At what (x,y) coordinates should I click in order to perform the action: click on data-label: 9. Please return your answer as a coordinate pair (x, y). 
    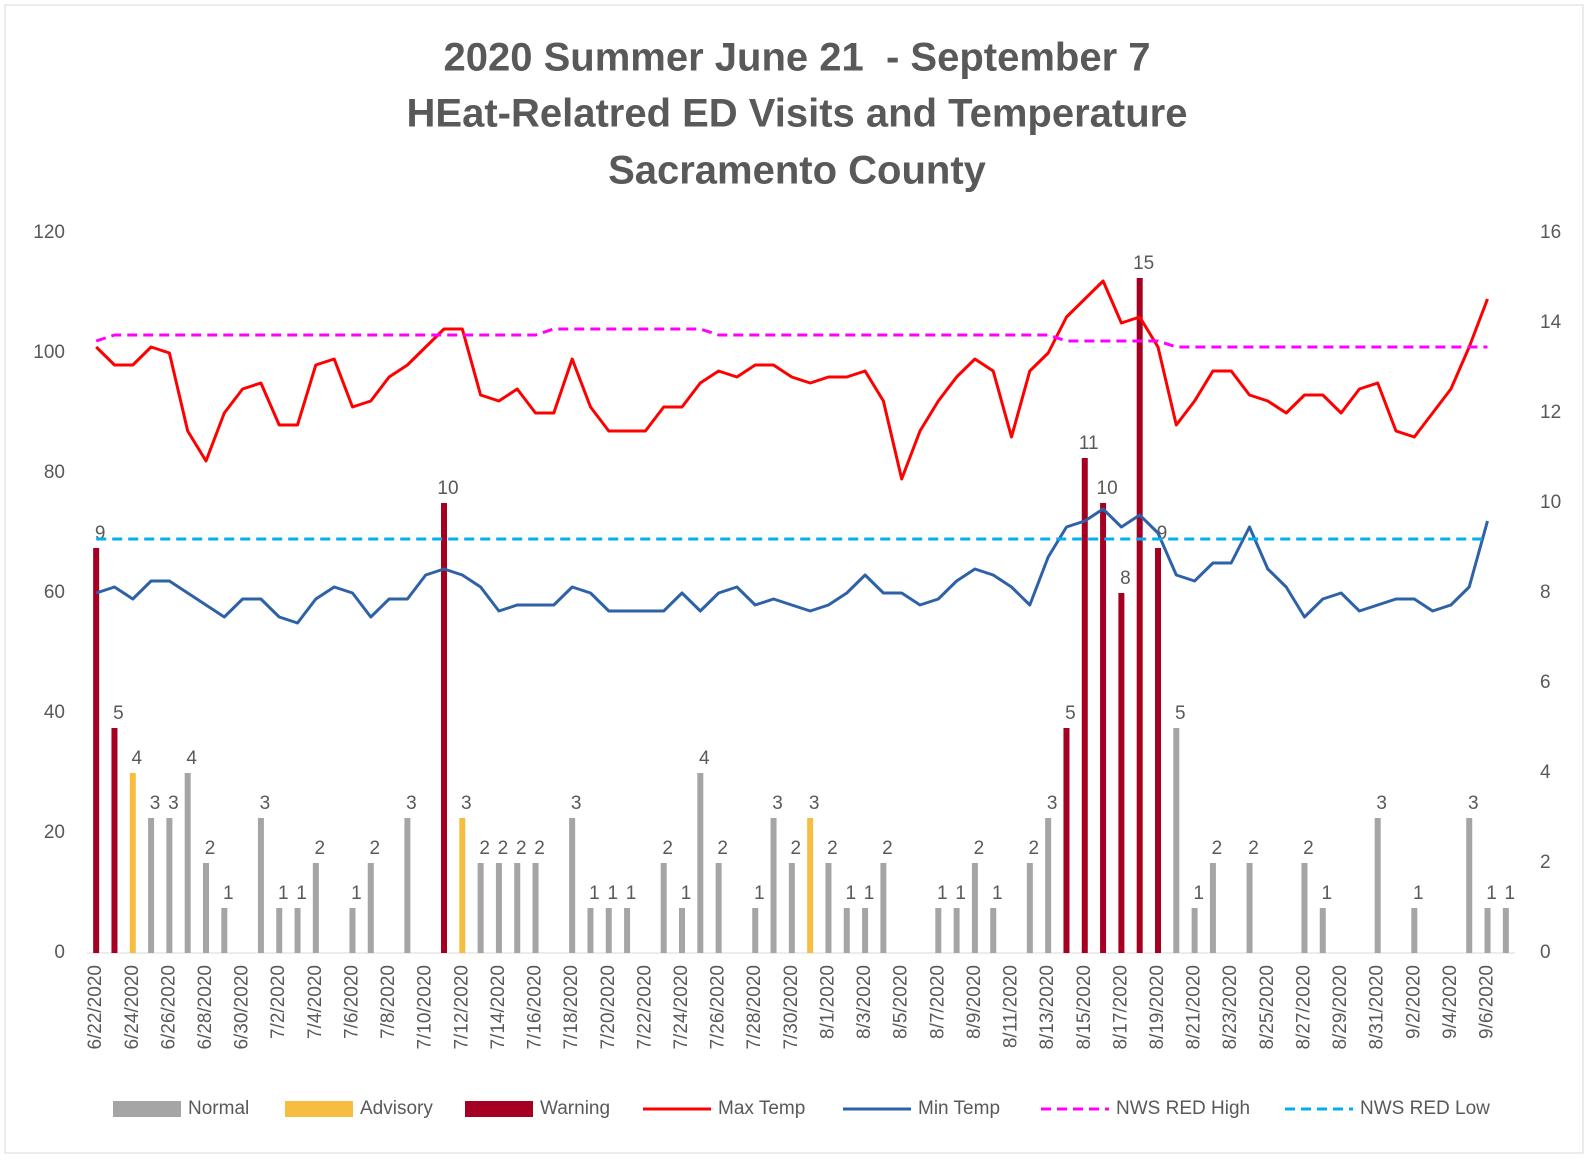
    Looking at the image, I should click on (1162, 533).